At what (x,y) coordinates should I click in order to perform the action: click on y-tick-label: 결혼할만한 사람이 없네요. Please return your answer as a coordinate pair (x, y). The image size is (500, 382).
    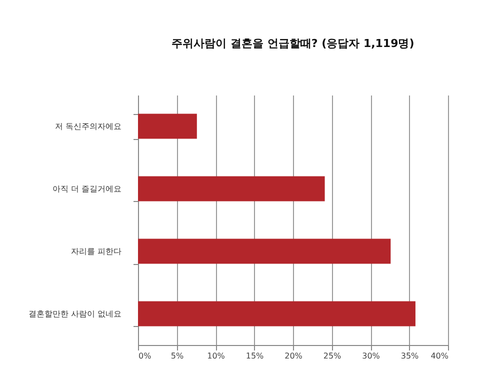
    Looking at the image, I should click on (75, 313).